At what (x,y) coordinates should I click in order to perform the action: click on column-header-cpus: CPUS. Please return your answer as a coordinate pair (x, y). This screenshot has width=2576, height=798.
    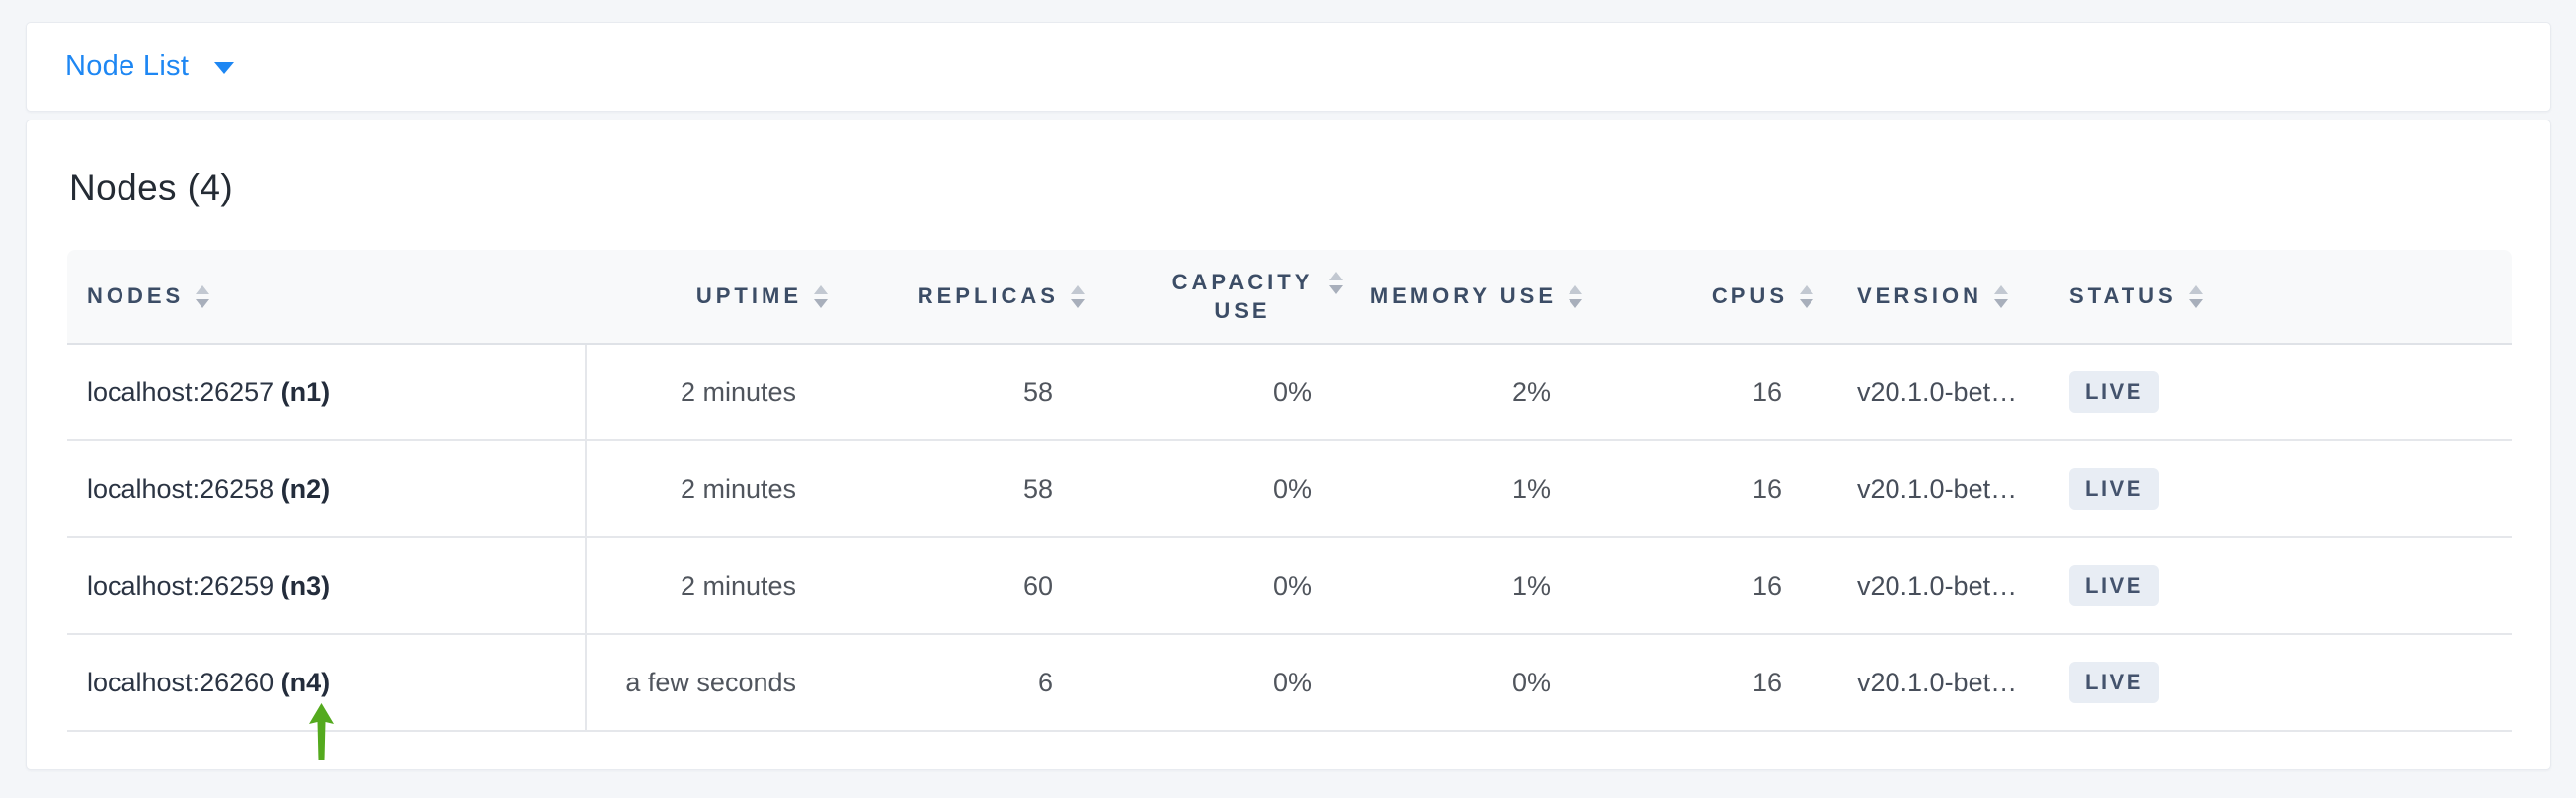
    Looking at the image, I should click on (1699, 297).